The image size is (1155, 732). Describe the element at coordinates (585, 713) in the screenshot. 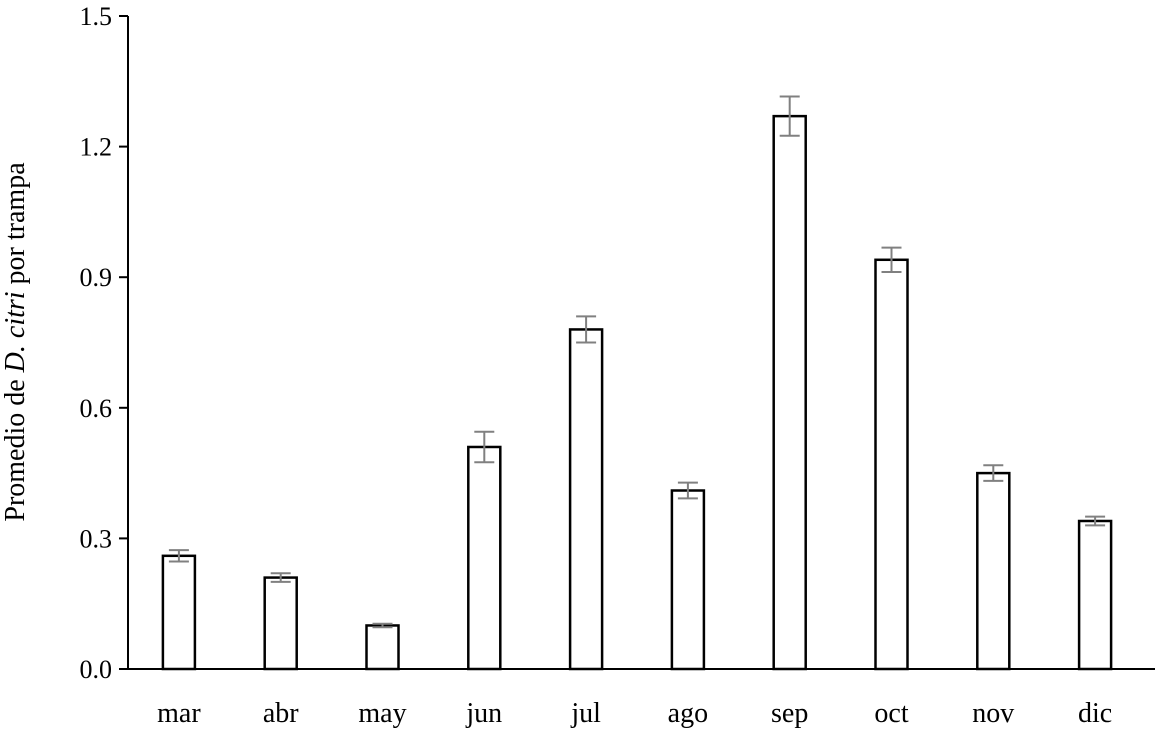

I see `x-tick-label-jul: jul` at that location.